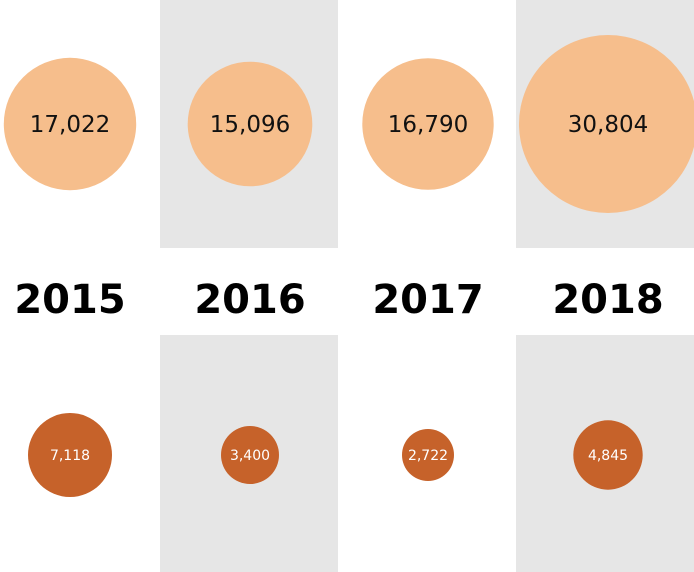 This screenshot has height=572, width=694. I want to click on bubble-top-label-2017: 16,790, so click(428, 125).